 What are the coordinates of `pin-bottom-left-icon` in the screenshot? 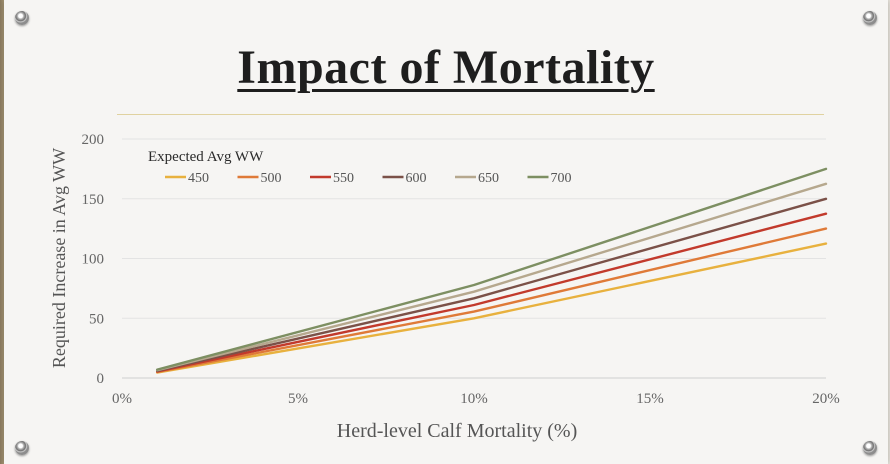 It's located at (22, 448).